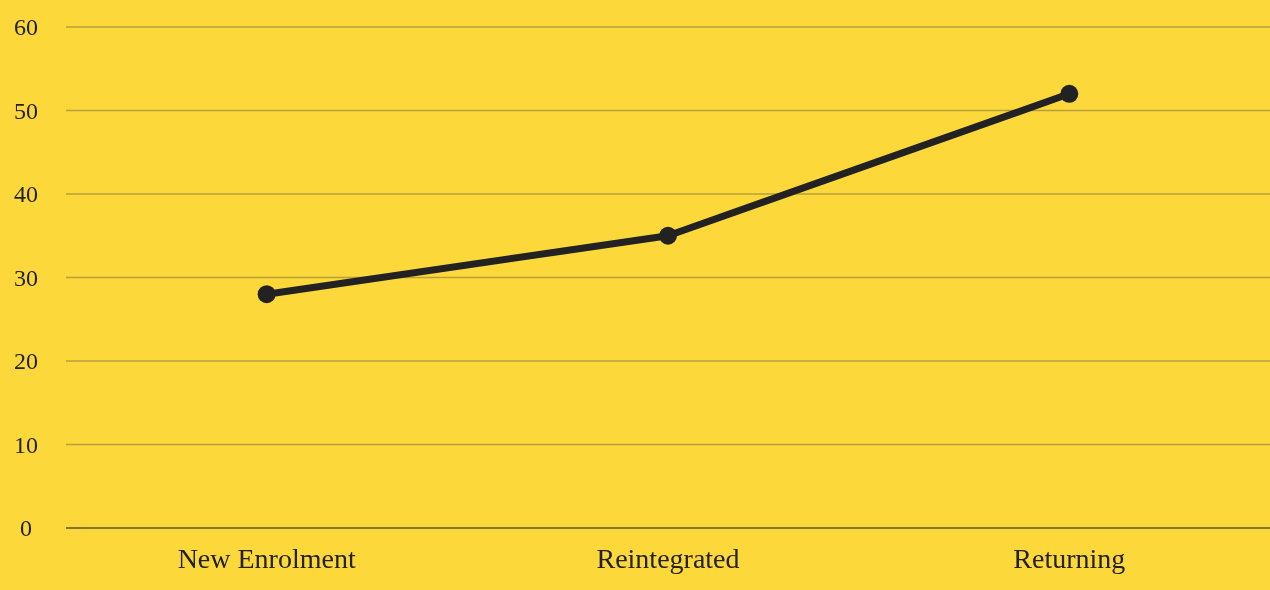  What do you see at coordinates (26, 277) in the screenshot?
I see `y-tick-label: 30` at bounding box center [26, 277].